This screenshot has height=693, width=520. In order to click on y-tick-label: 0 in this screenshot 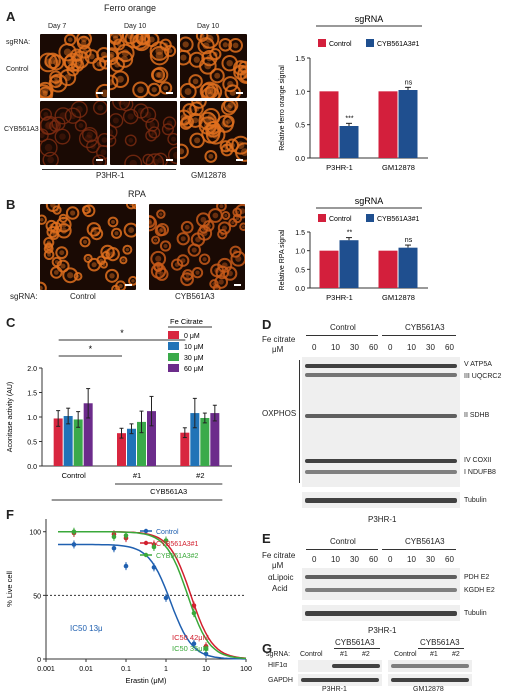, I will do `click(39, 660)`.